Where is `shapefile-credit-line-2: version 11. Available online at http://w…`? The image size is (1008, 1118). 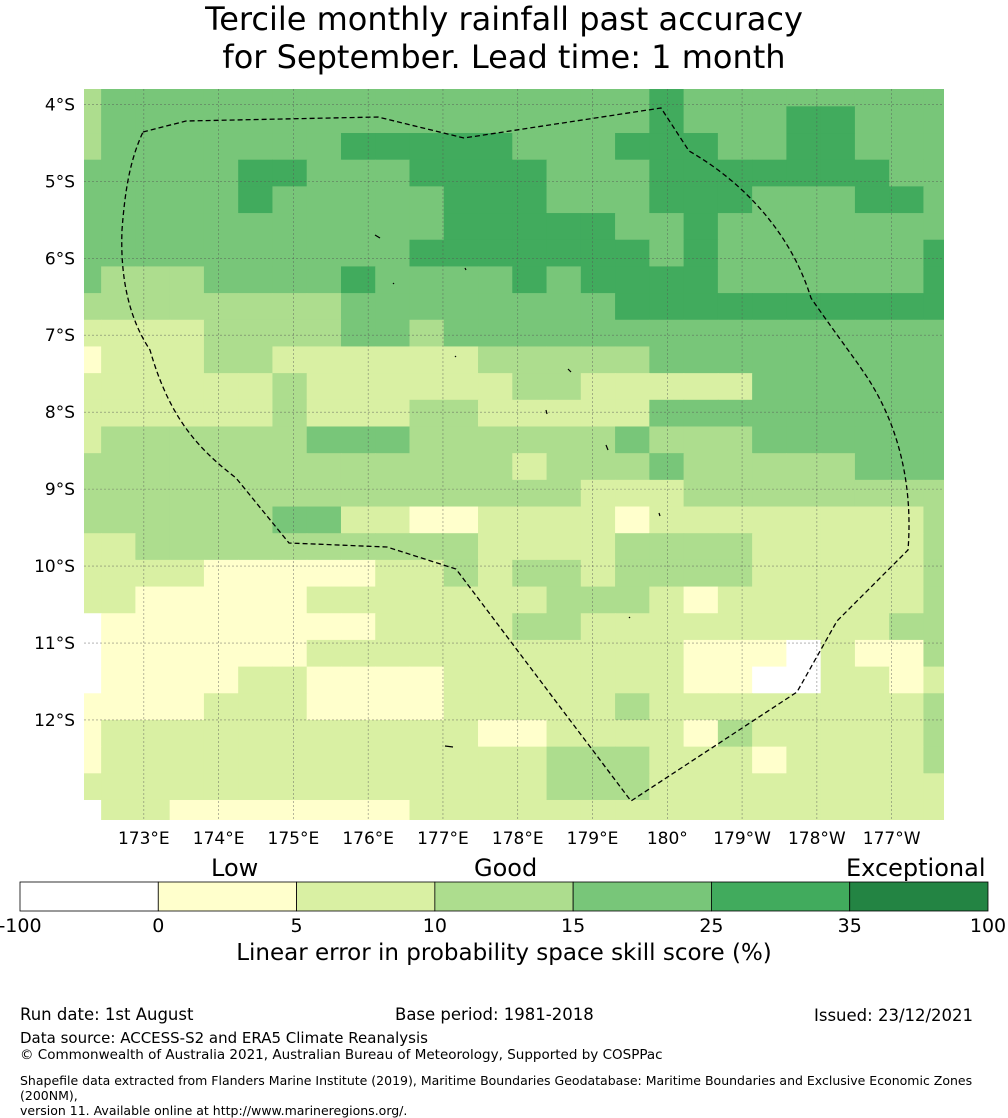 shapefile-credit-line-2: version 11. Available online at http://w… is located at coordinates (214, 1110).